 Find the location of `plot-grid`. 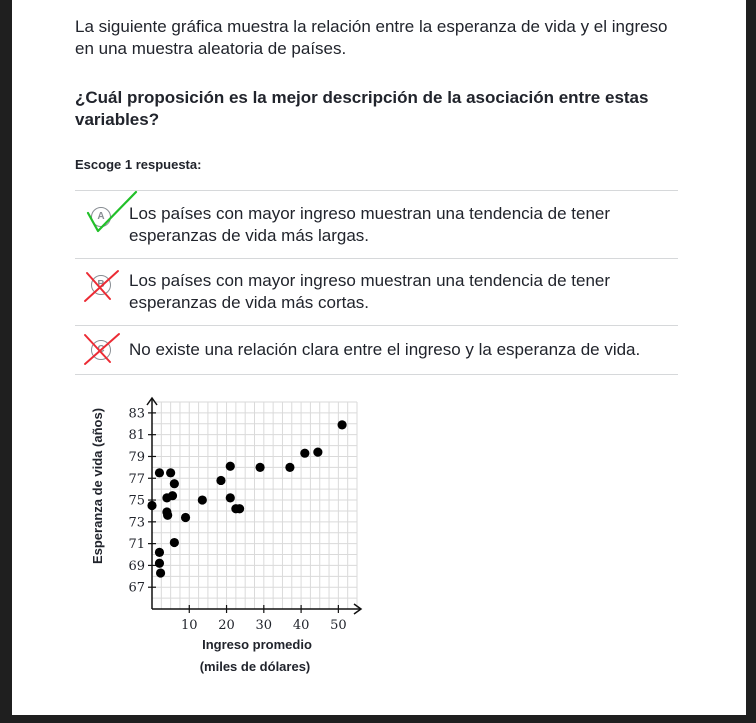

plot-grid is located at coordinates (255, 505).